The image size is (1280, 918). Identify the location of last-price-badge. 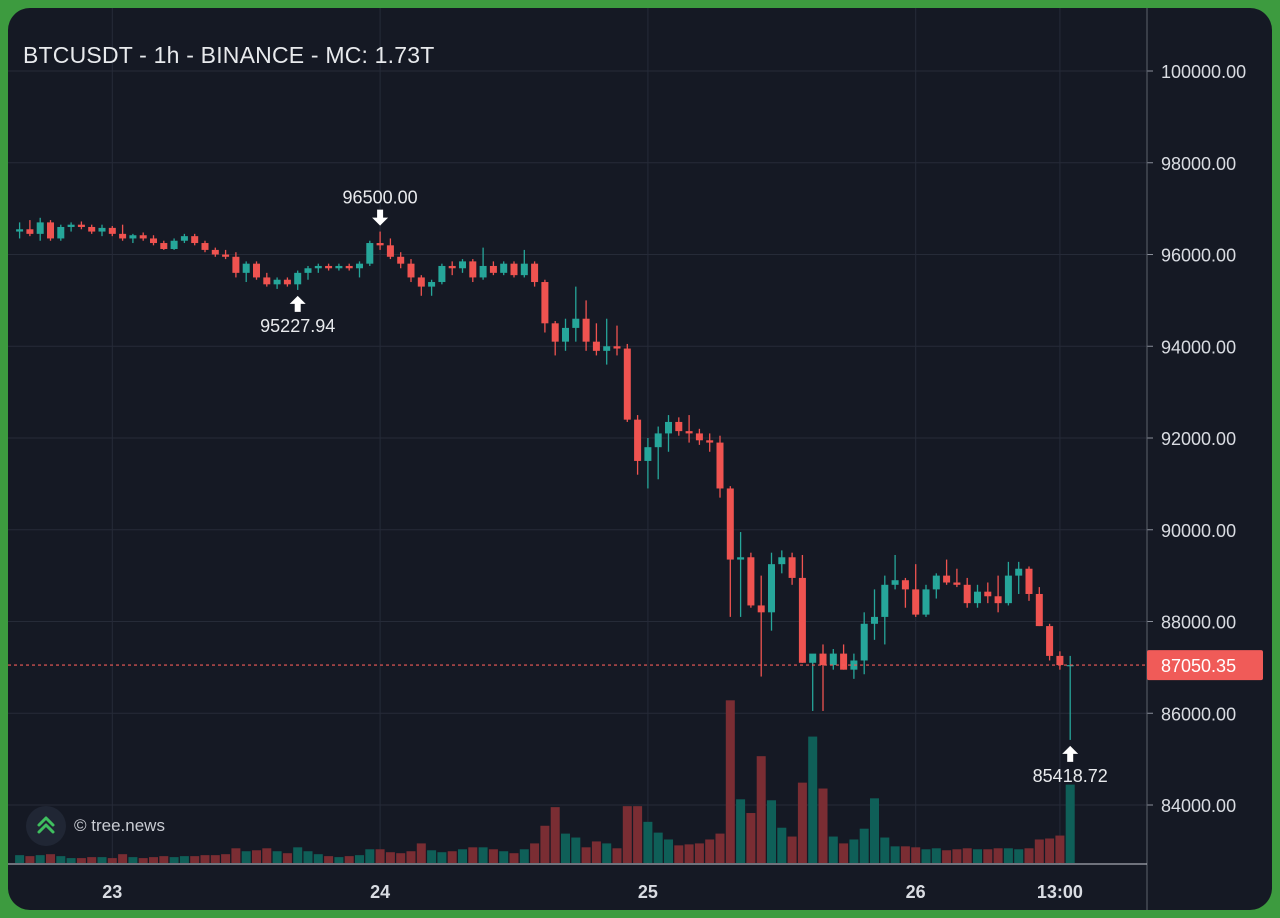
(1205, 665).